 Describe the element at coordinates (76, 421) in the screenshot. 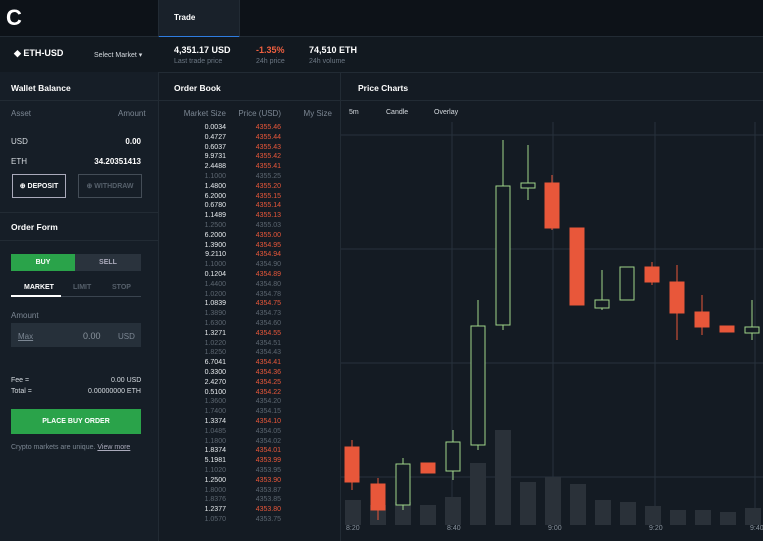

I see `place-order: PLACE BUY ORDER` at that location.